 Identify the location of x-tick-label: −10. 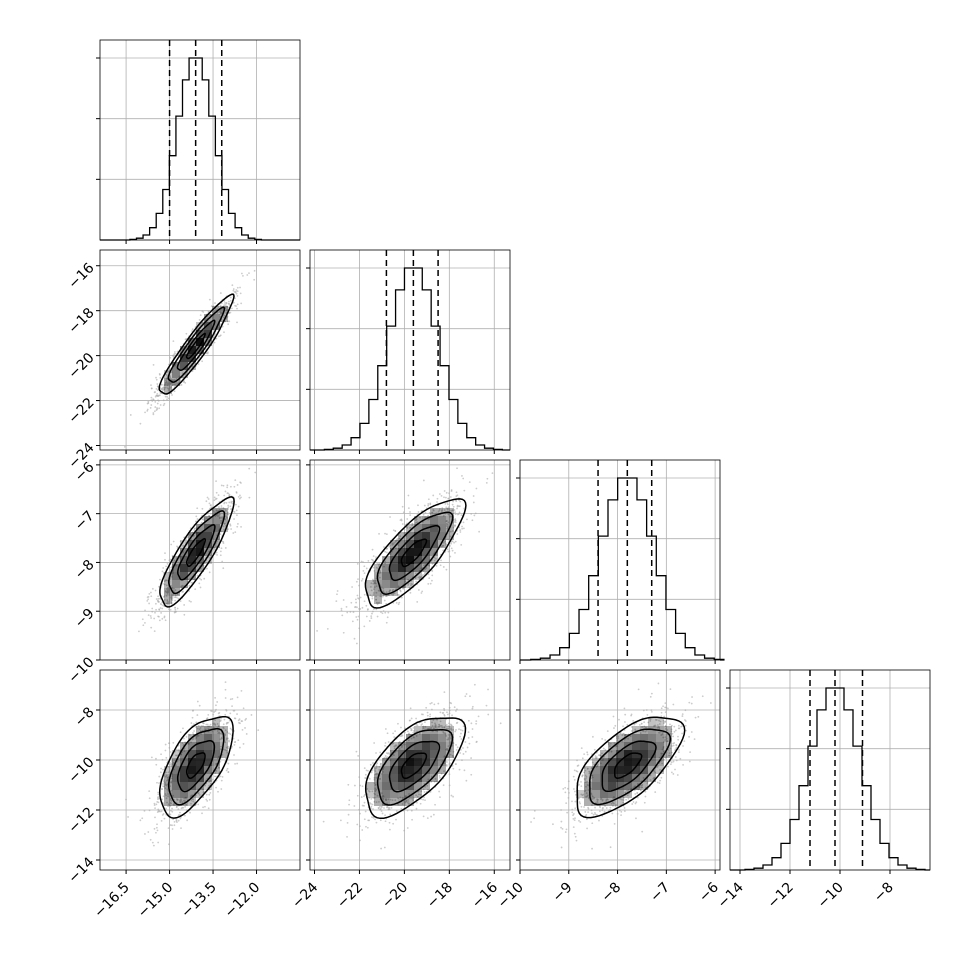
(831, 896).